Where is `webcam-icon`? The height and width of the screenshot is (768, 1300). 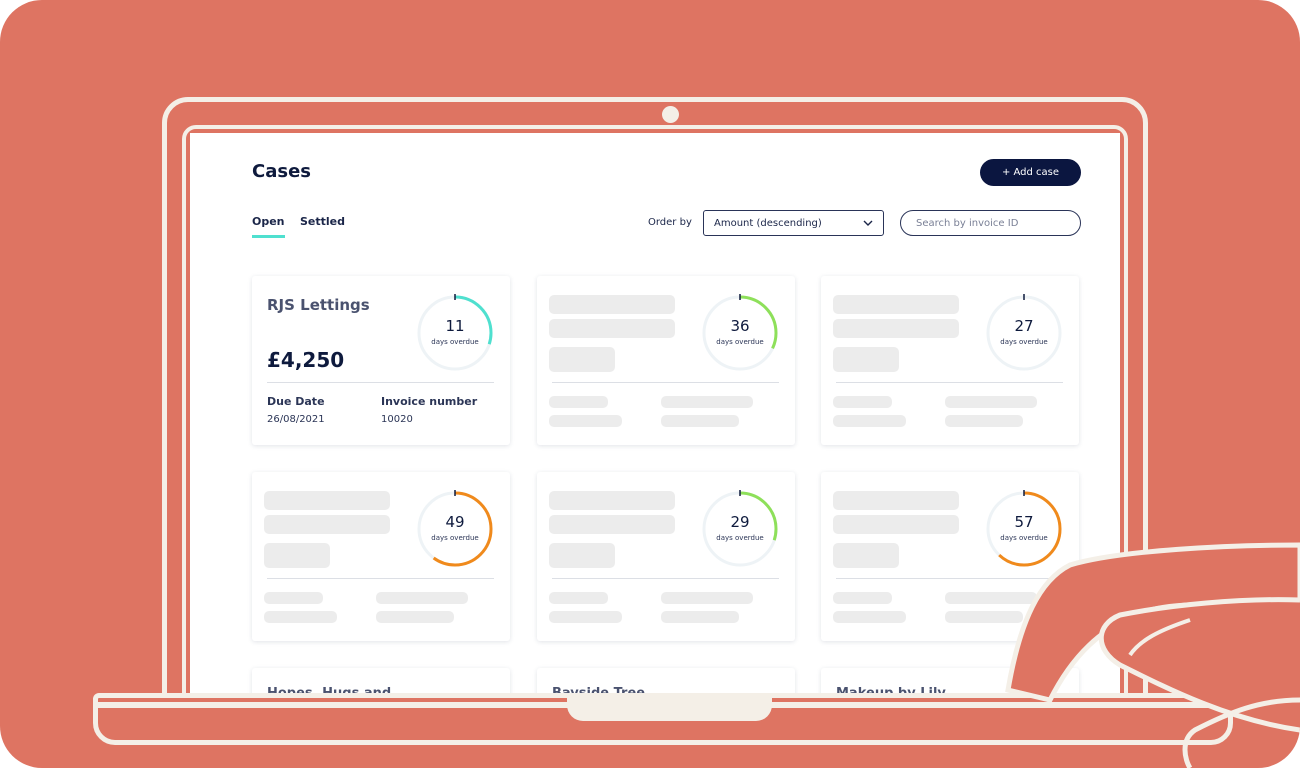
webcam-icon is located at coordinates (670, 114).